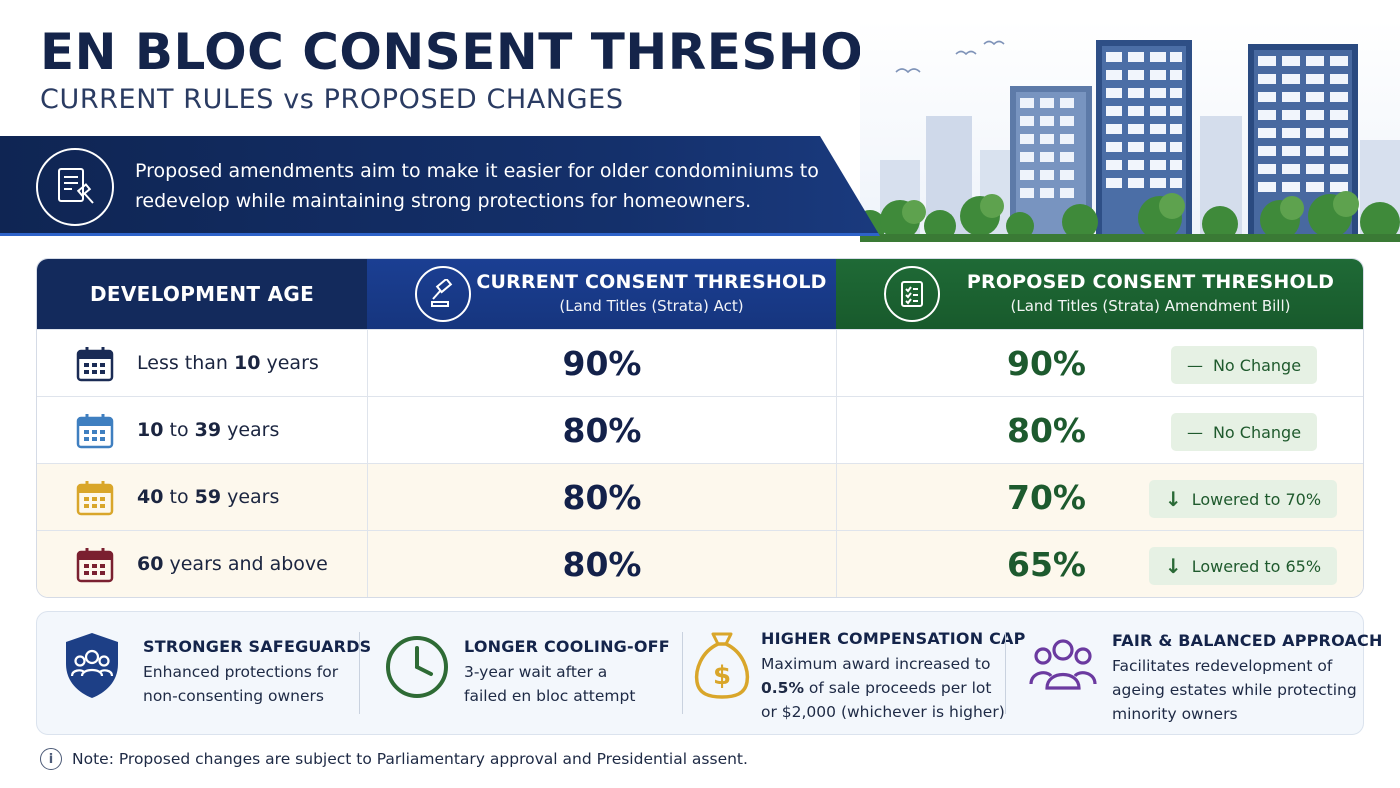 This screenshot has width=1400, height=788. I want to click on legal-document-gavel-icon, so click(75, 187).